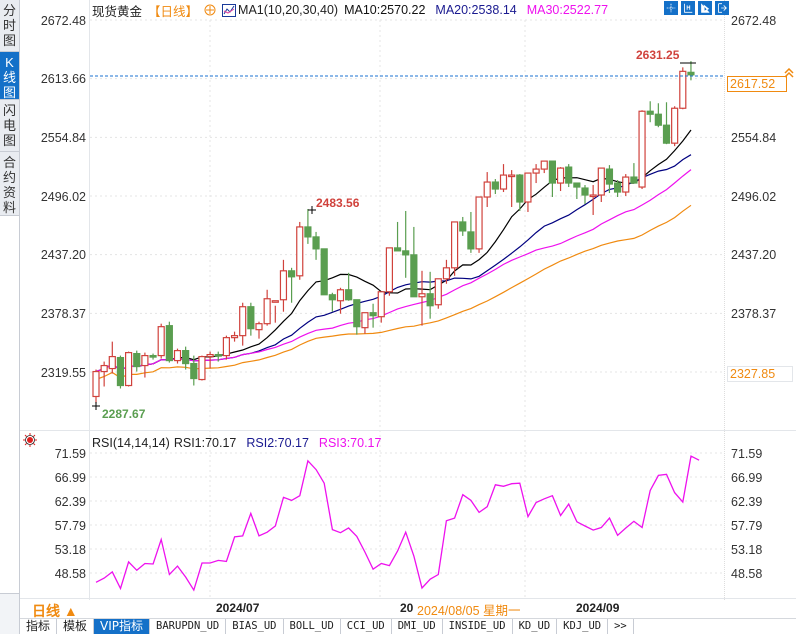 This screenshot has height=634, width=796. Describe the element at coordinates (9, 26) in the screenshot. I see `tab-timeshare-chart: 分 时 图` at that location.